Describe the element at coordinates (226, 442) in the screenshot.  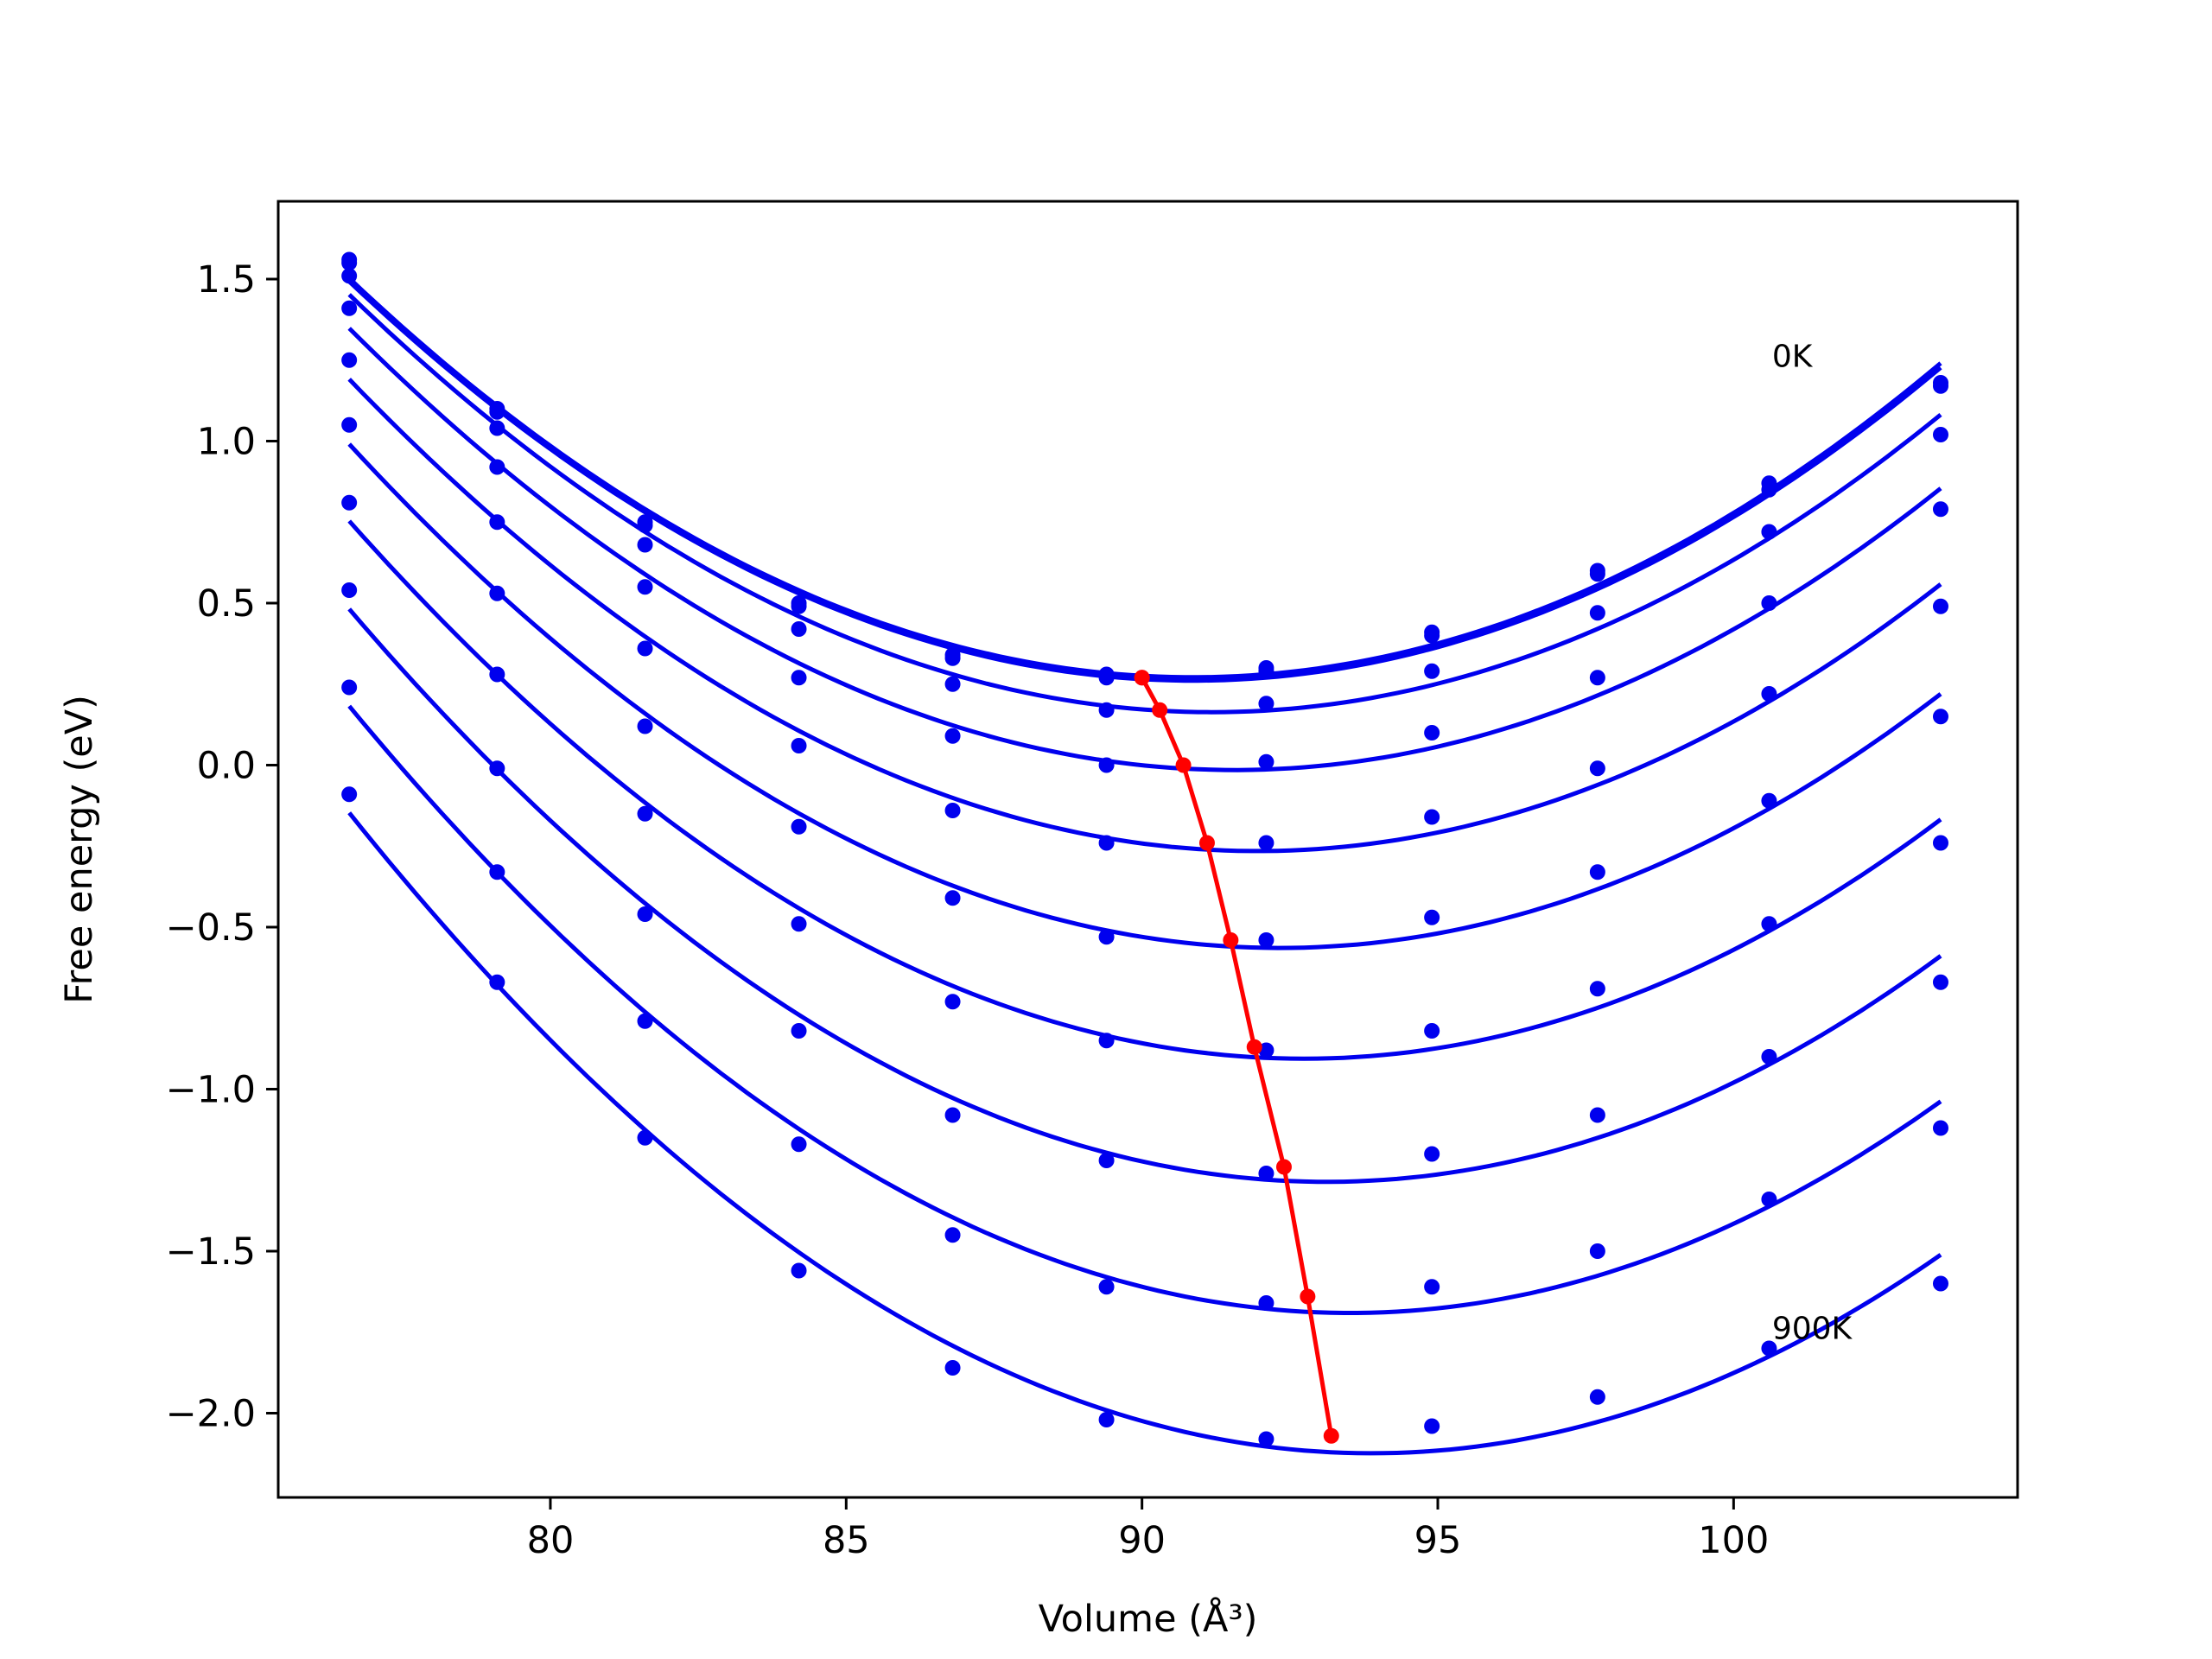
I see `y-tick-label: 1.0` at that location.